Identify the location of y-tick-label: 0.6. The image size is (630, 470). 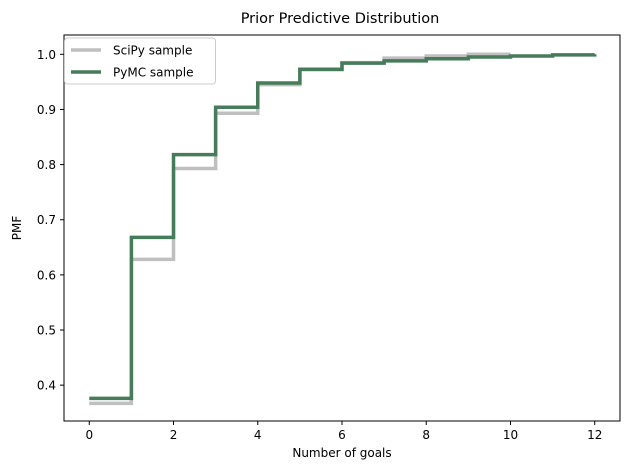
(46, 275).